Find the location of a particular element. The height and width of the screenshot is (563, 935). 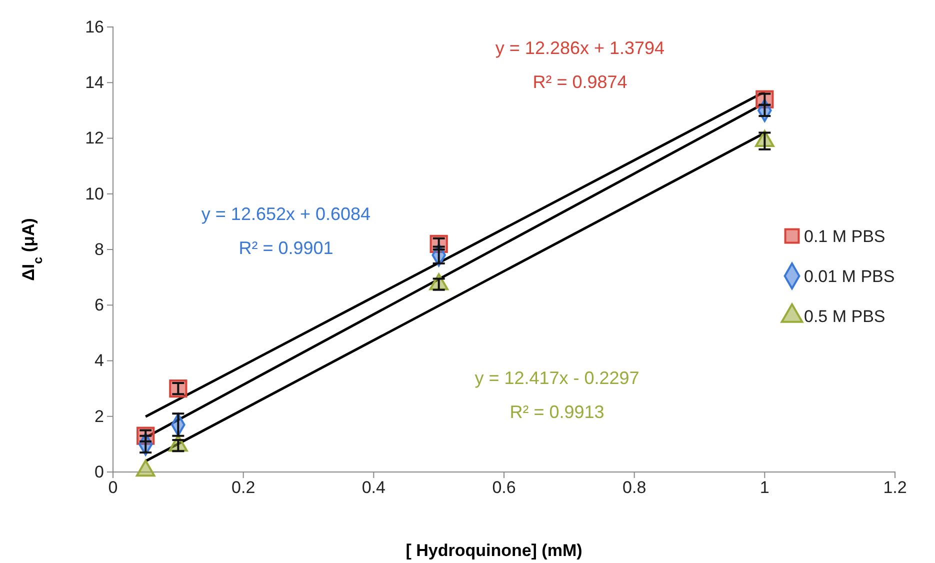

x-tick-label: 1 is located at coordinates (765, 488).